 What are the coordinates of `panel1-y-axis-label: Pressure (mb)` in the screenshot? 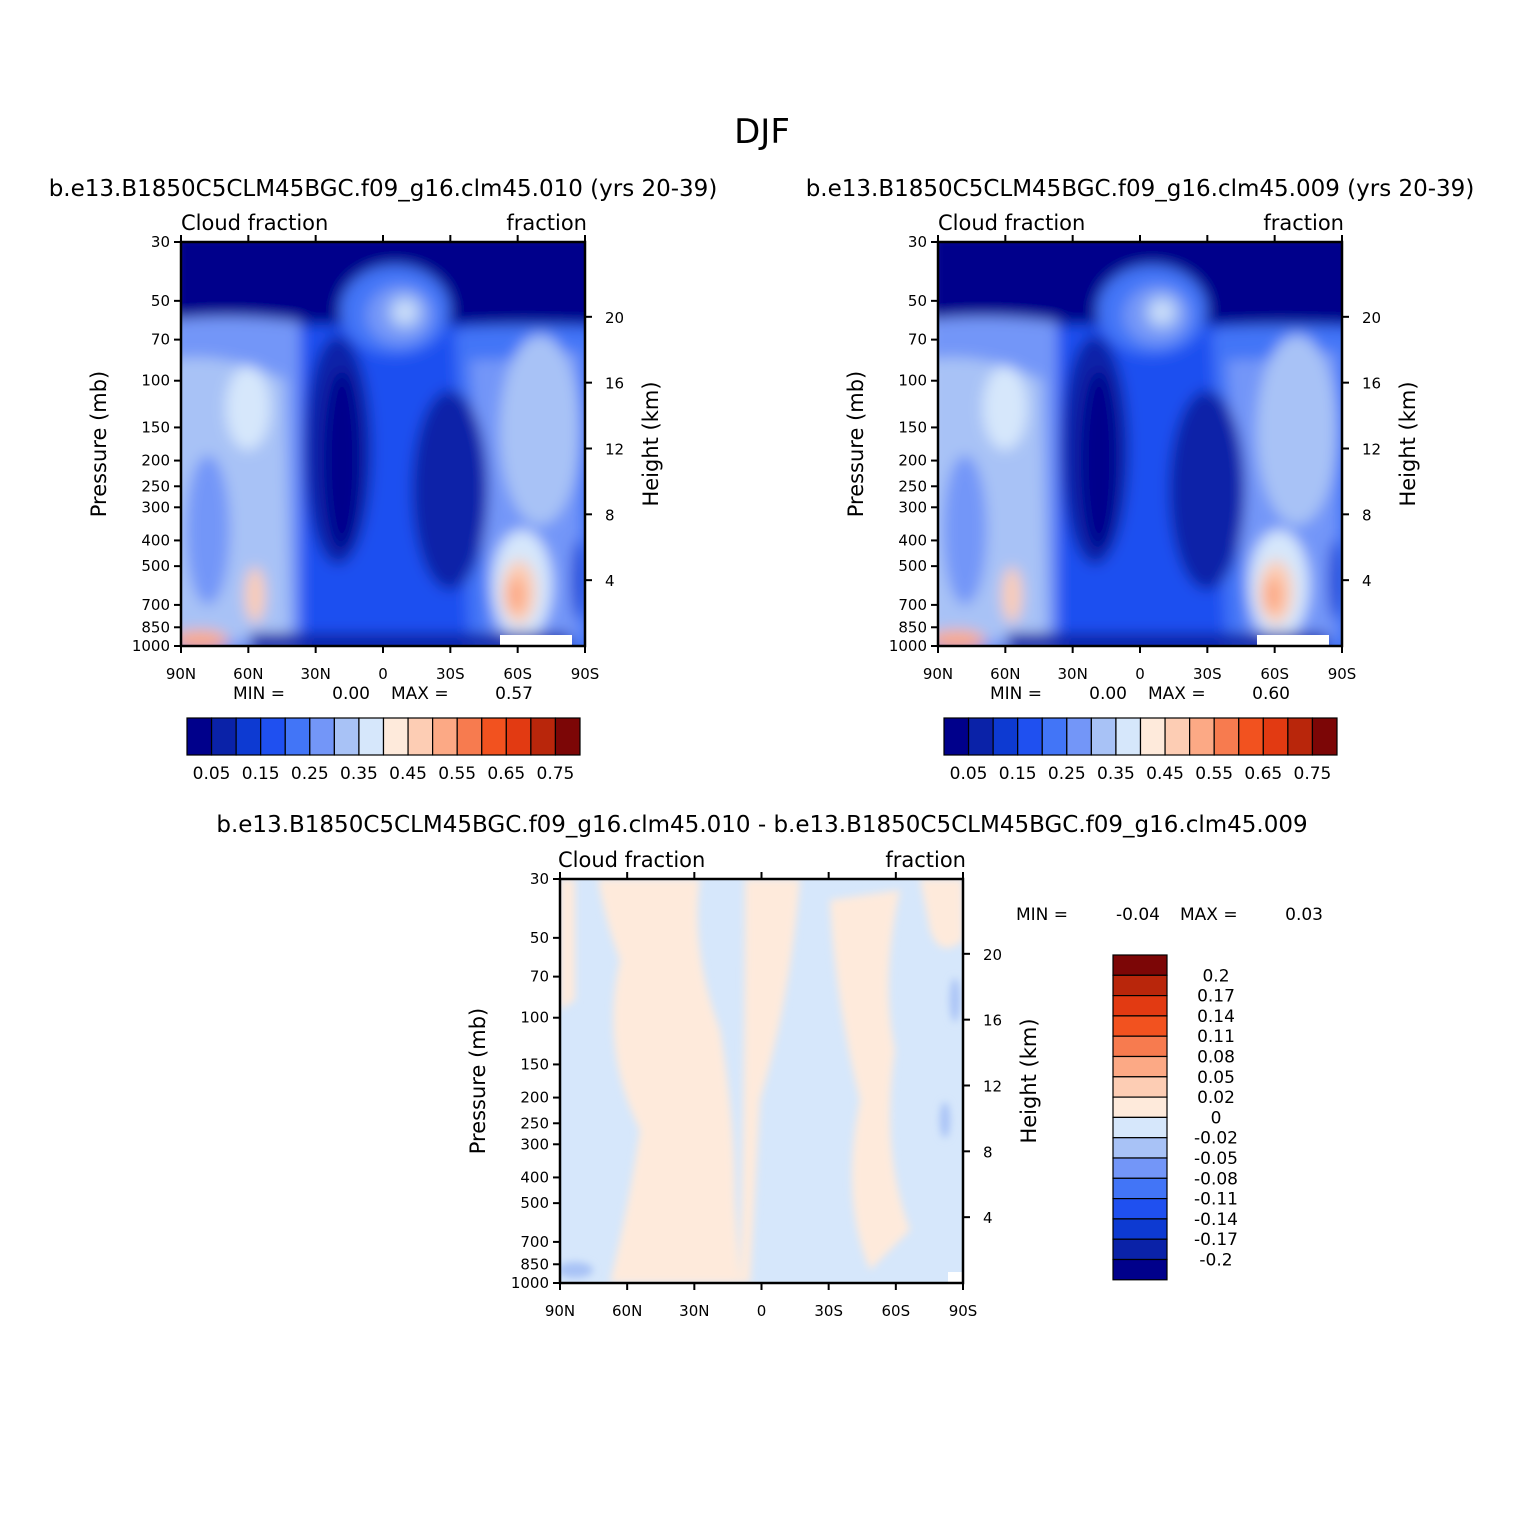 It's located at (99, 444).